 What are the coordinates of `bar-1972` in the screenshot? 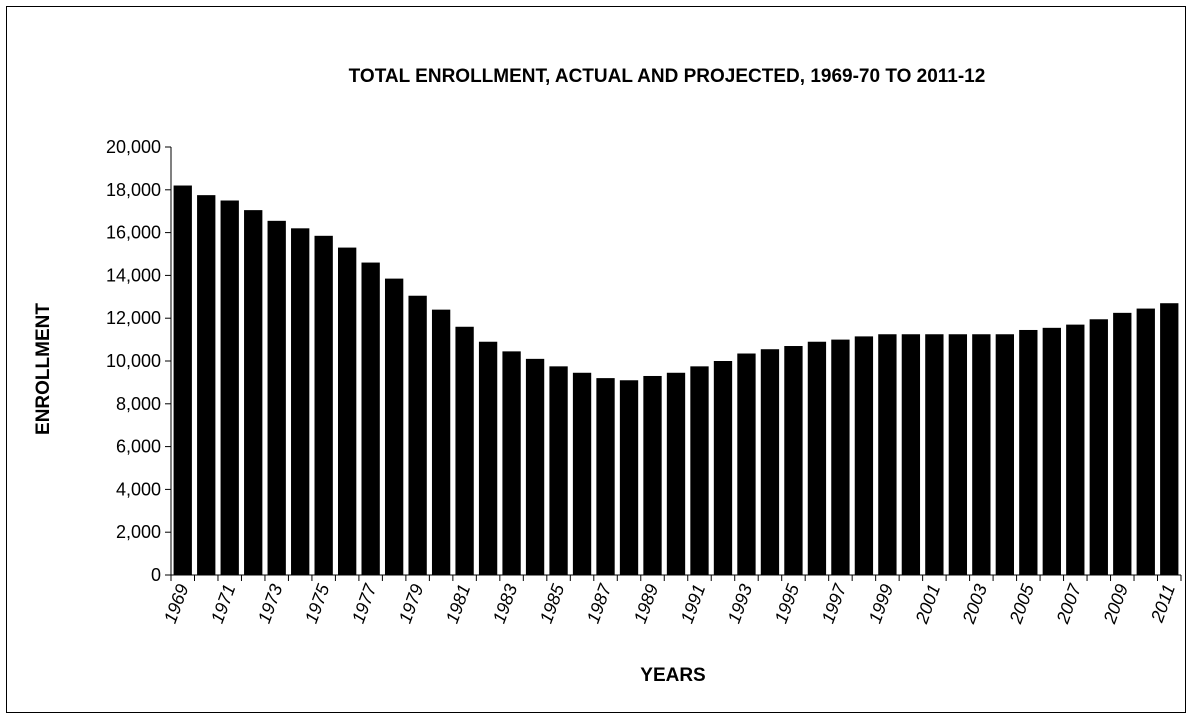 It's located at (253, 392).